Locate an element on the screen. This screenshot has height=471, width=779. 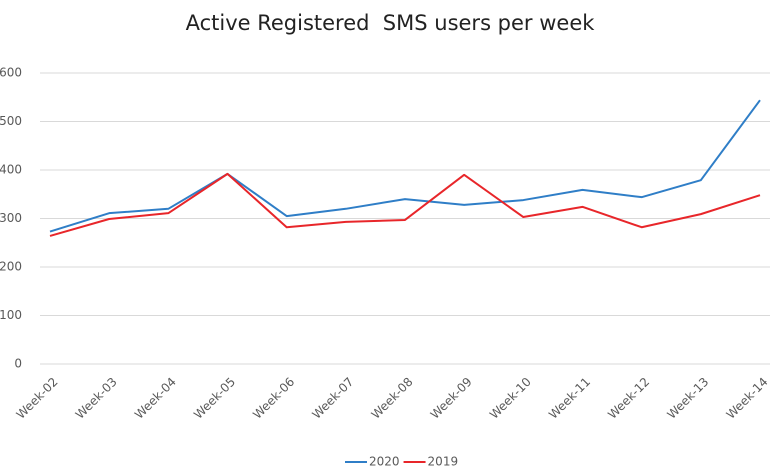
y-tick-label: 100 is located at coordinates (11, 315).